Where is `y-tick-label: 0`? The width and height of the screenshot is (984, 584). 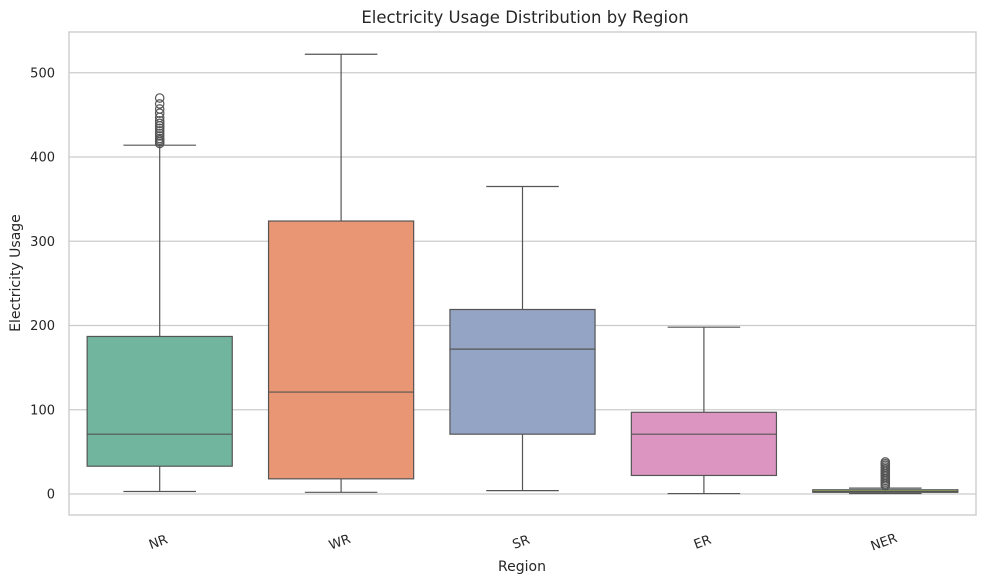
y-tick-label: 0 is located at coordinates (51, 495).